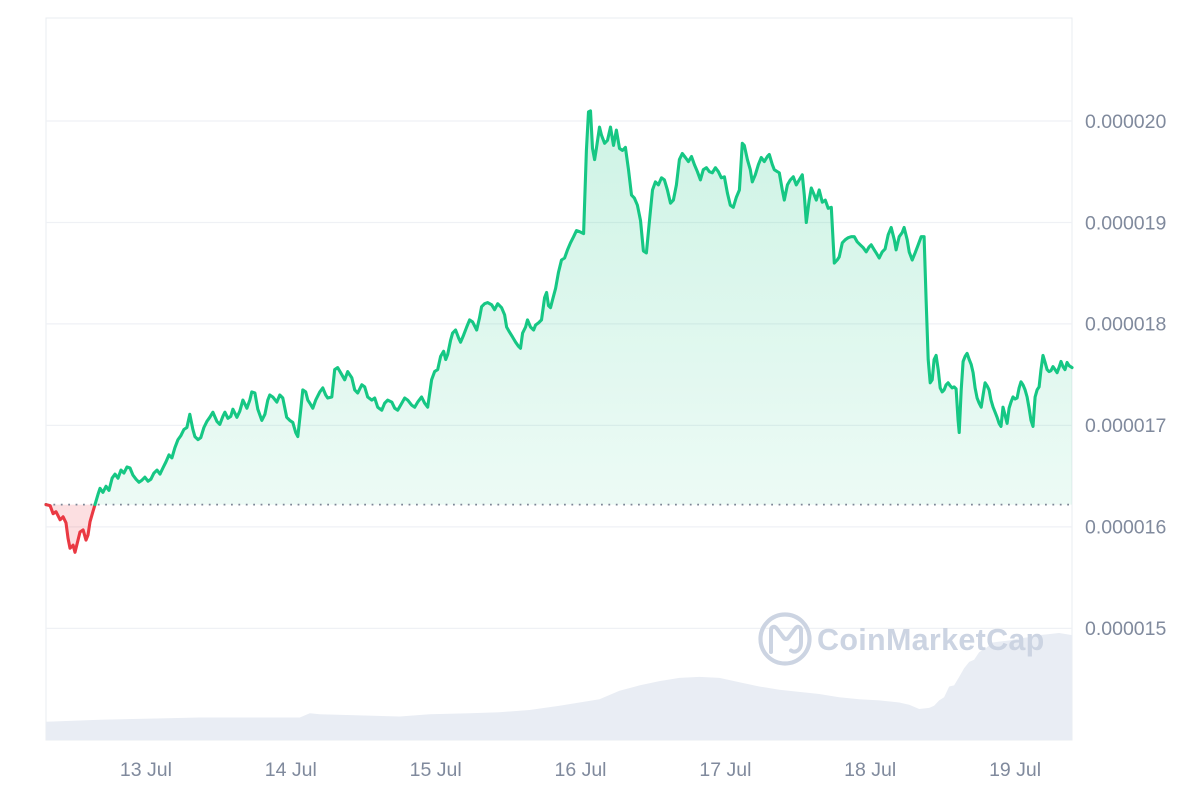 This screenshot has height=800, width=1200. I want to click on x-axis-label: 13 Jul, so click(146, 770).